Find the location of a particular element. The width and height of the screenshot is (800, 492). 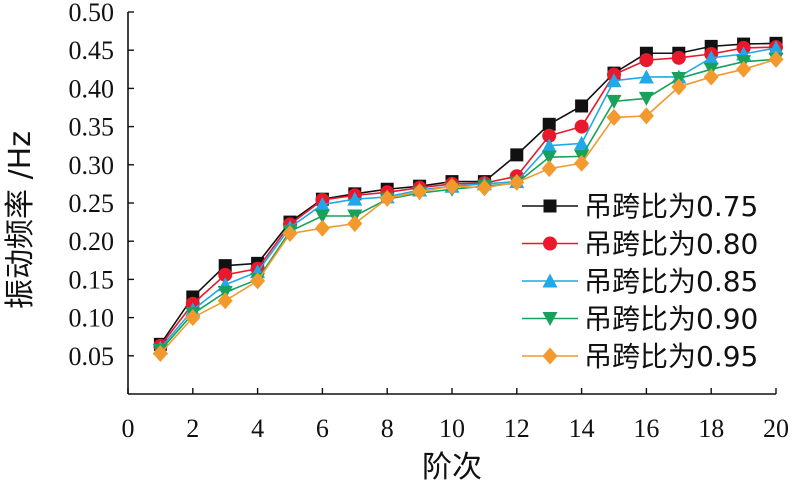

x-tick-label: 8 is located at coordinates (387, 428).